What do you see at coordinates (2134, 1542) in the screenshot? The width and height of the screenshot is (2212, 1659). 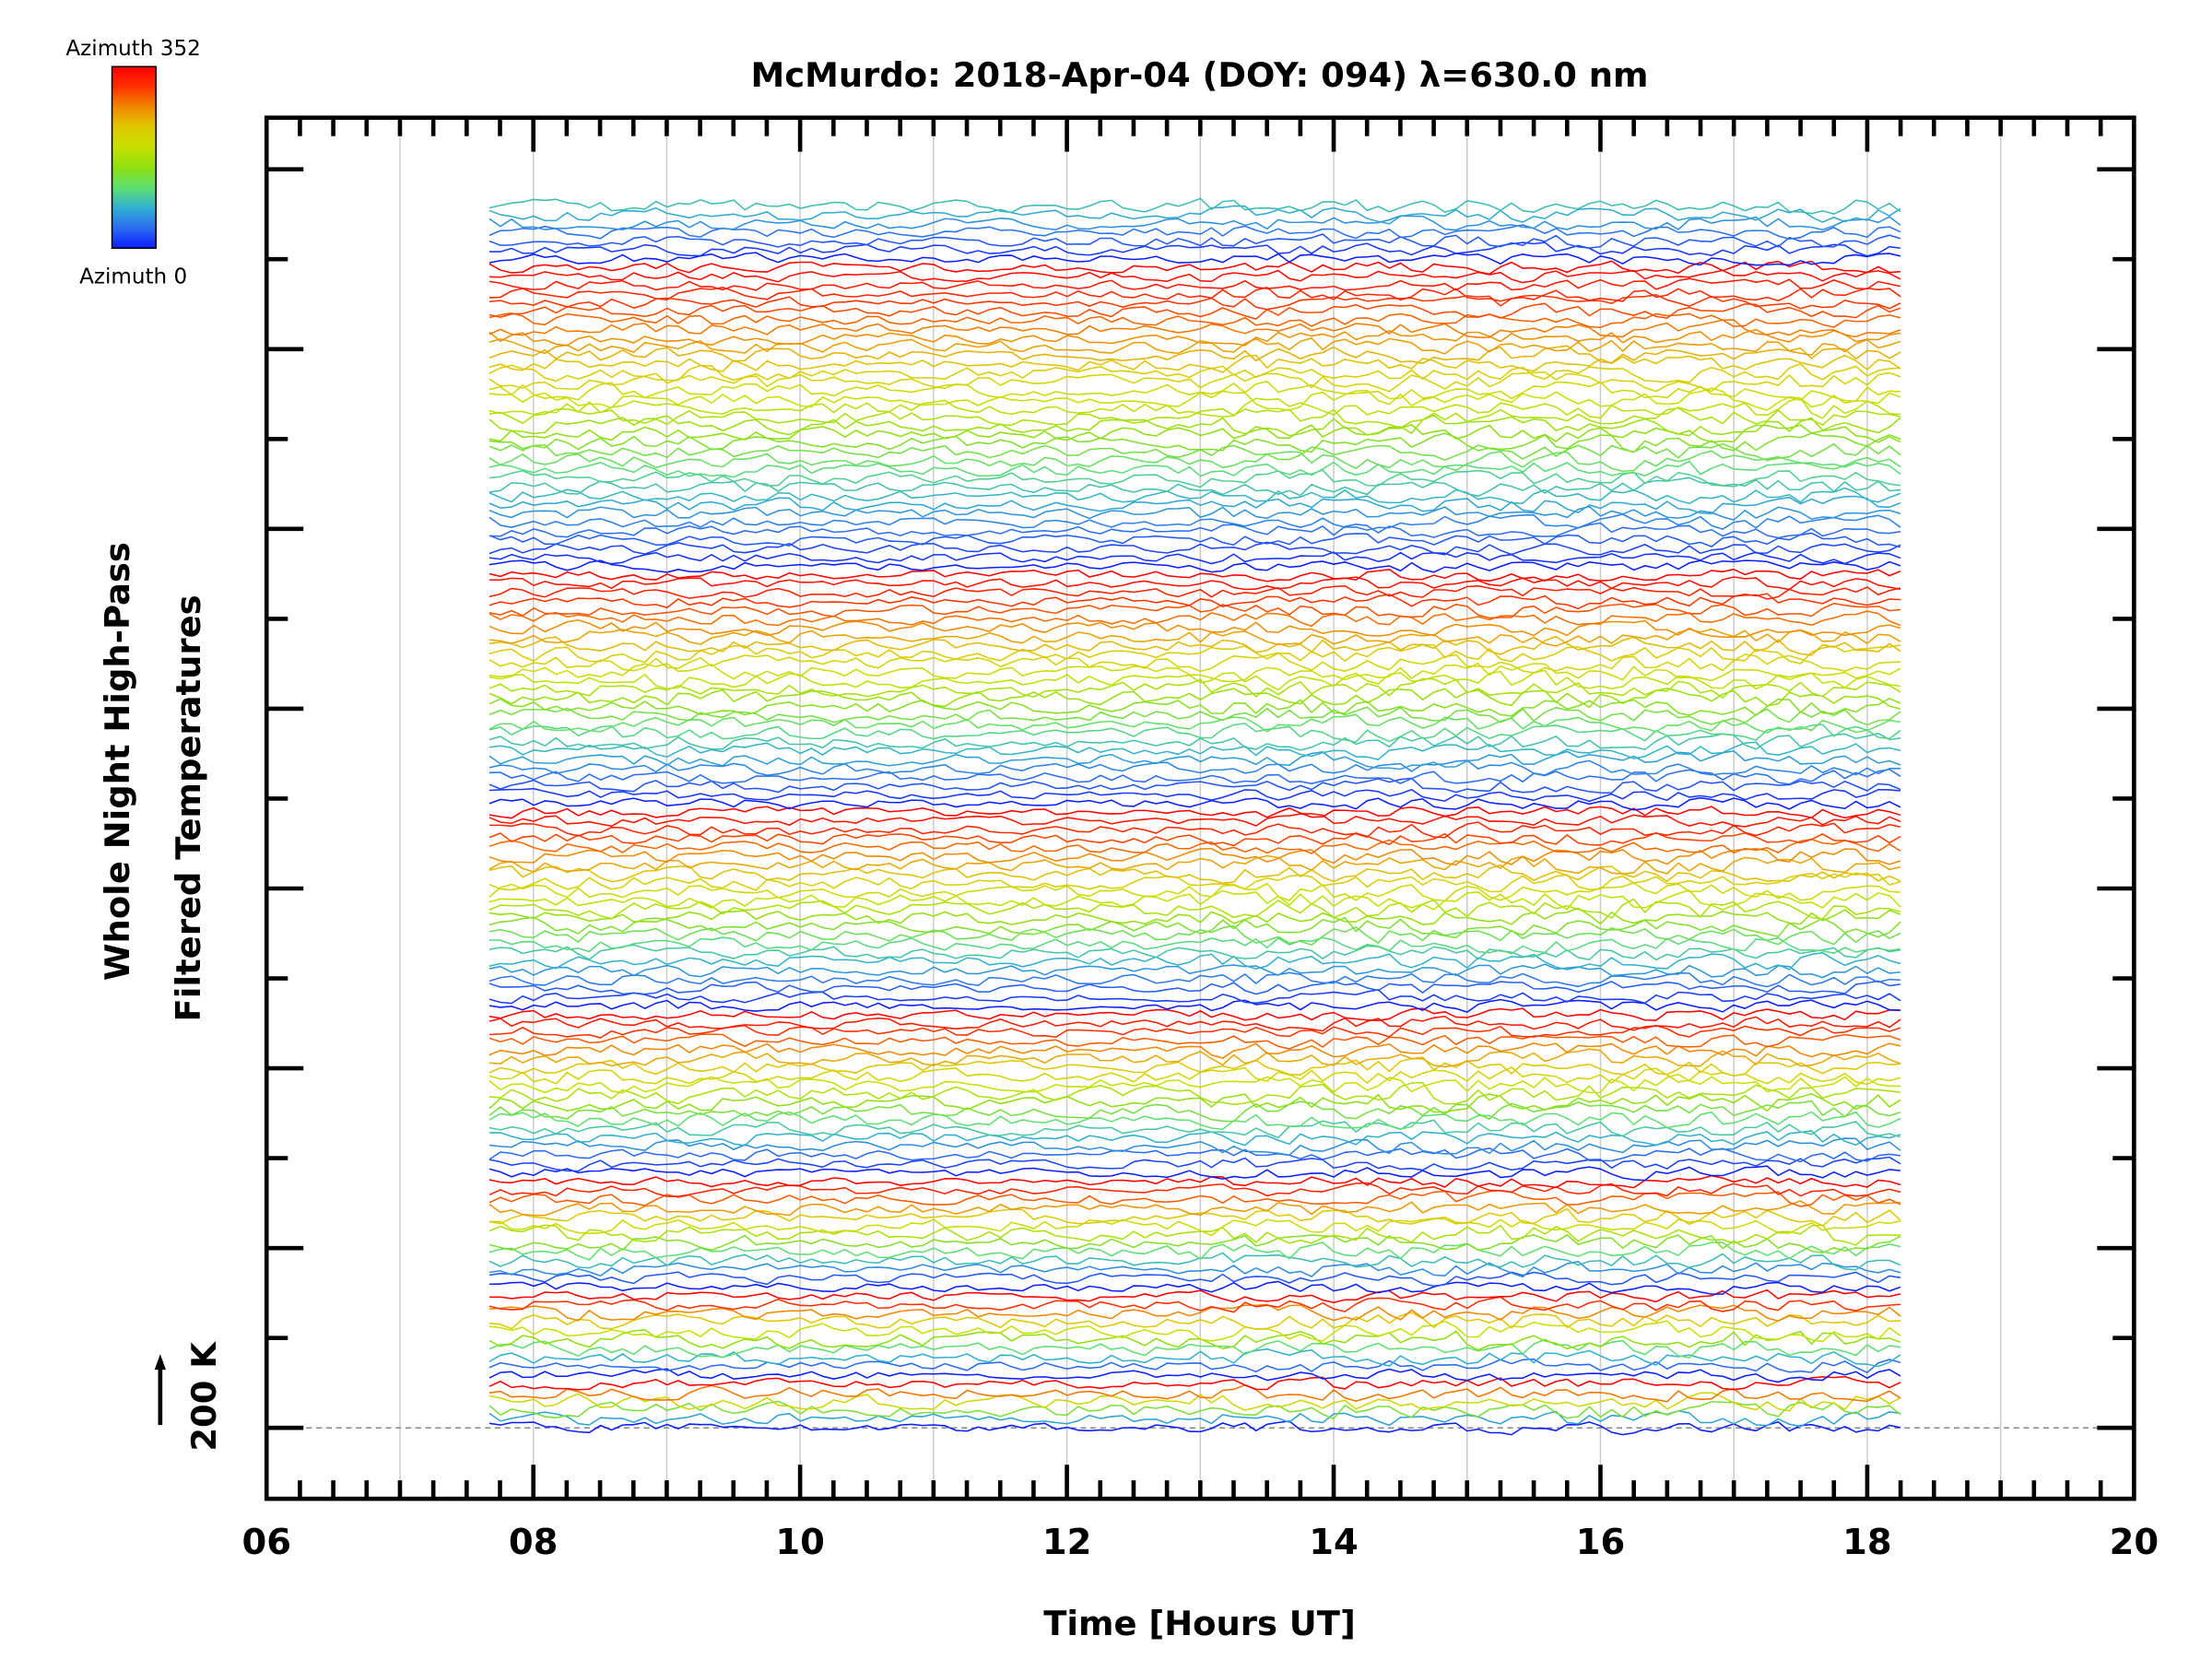 I see `x-tick-label: 20` at bounding box center [2134, 1542].